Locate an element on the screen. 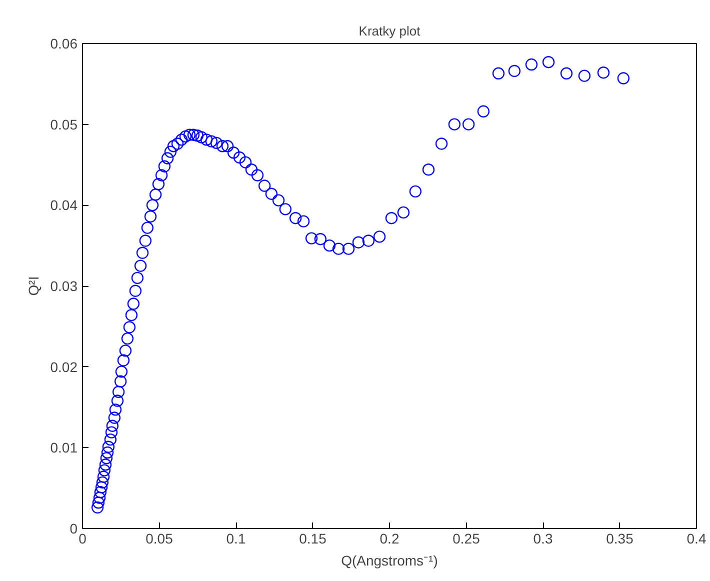 The height and width of the screenshot is (581, 710). chart-title: Kratky plot is located at coordinates (389, 31).